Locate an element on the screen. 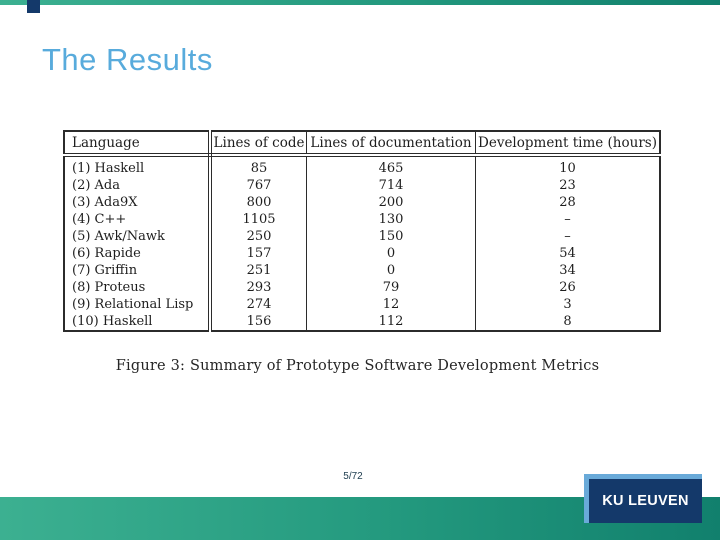  value-cell: 150 is located at coordinates (391, 236).